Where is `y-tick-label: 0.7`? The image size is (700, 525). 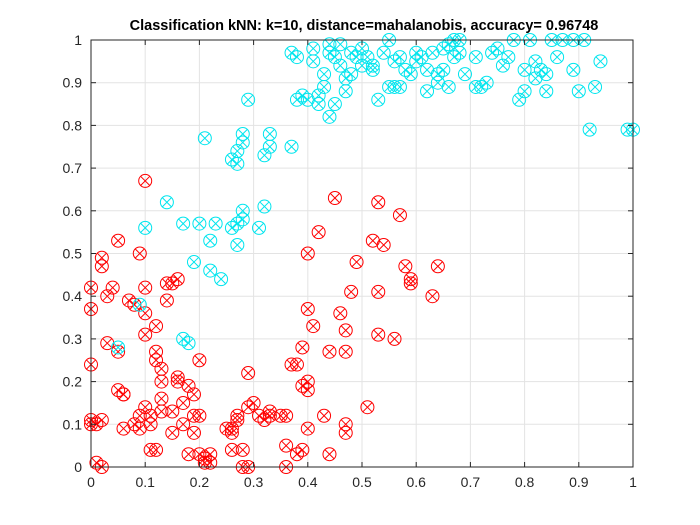
y-tick-label: 0.7 is located at coordinates (73, 168).